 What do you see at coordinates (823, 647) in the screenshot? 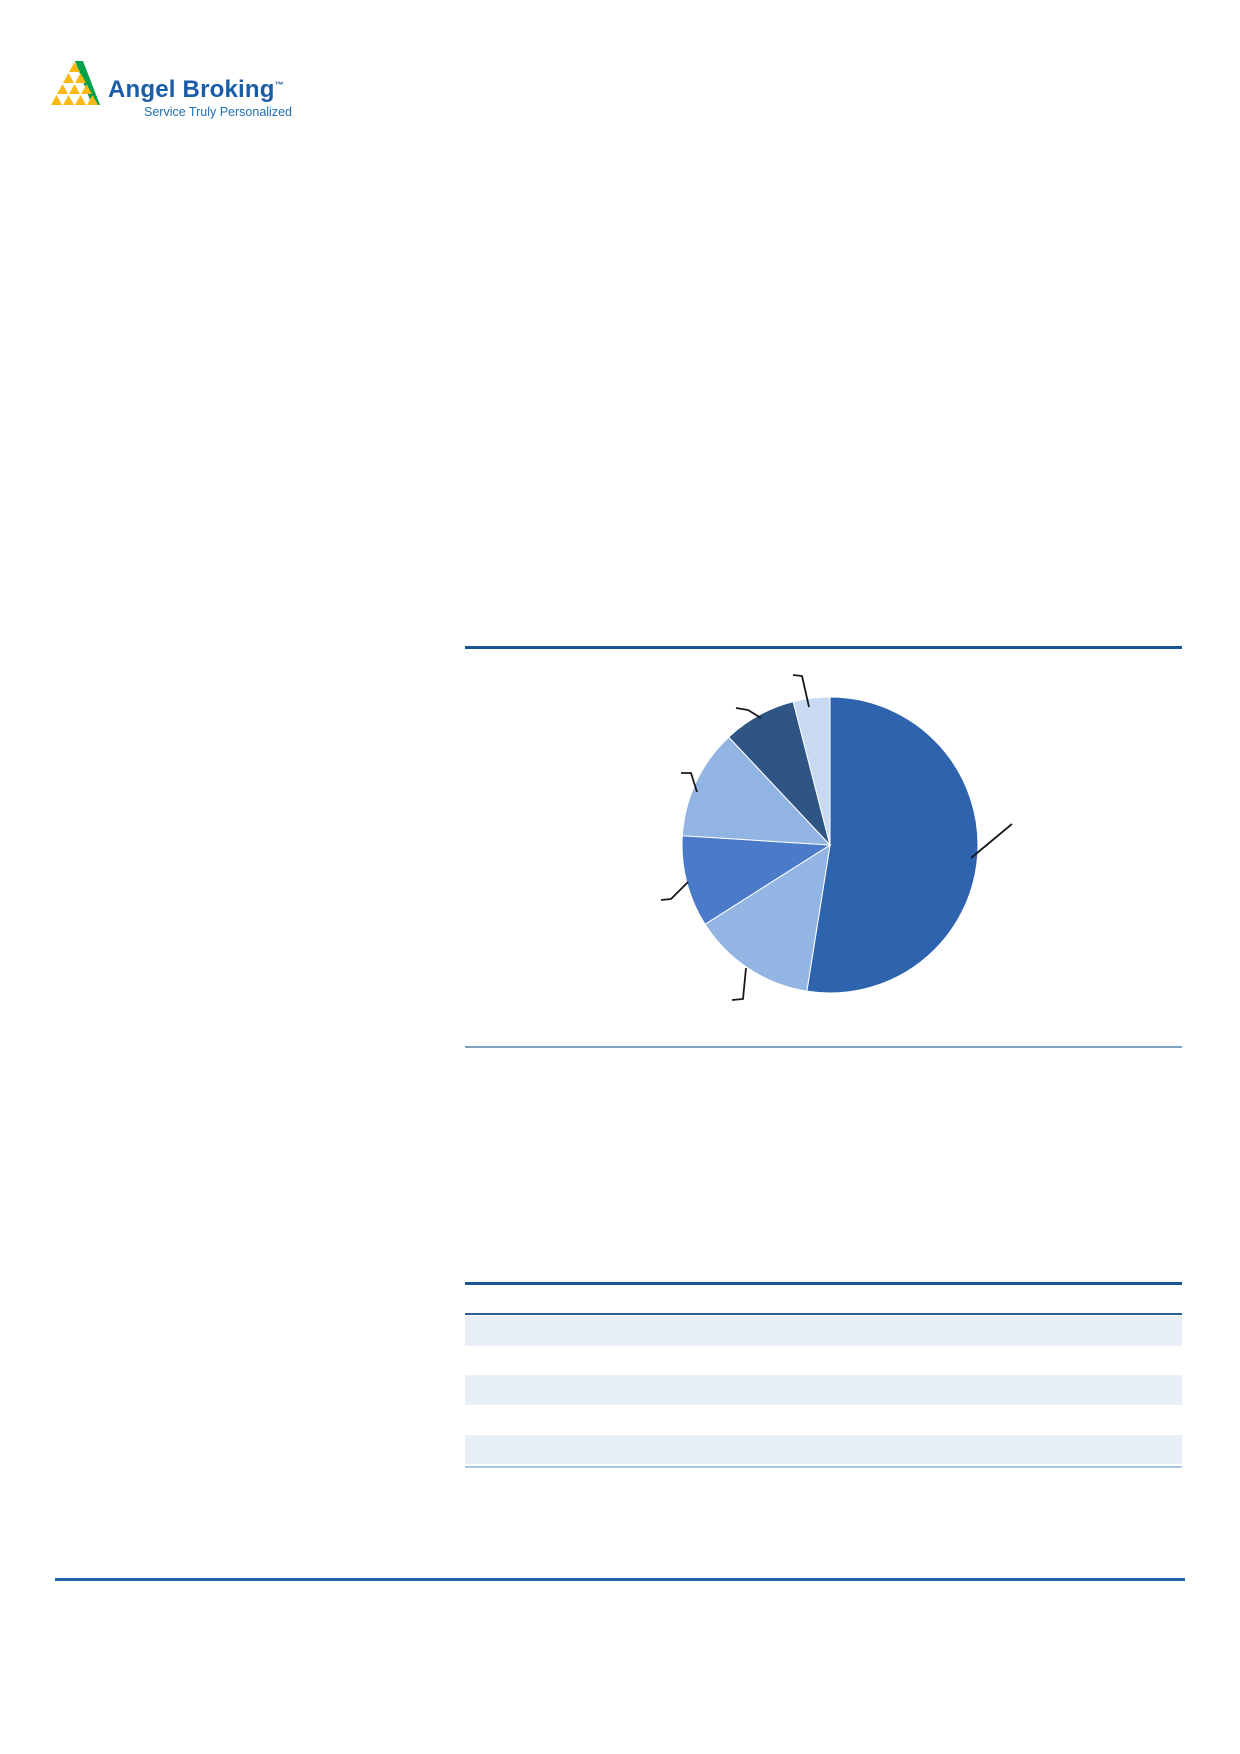
I see `chart-section-top-rule` at bounding box center [823, 647].